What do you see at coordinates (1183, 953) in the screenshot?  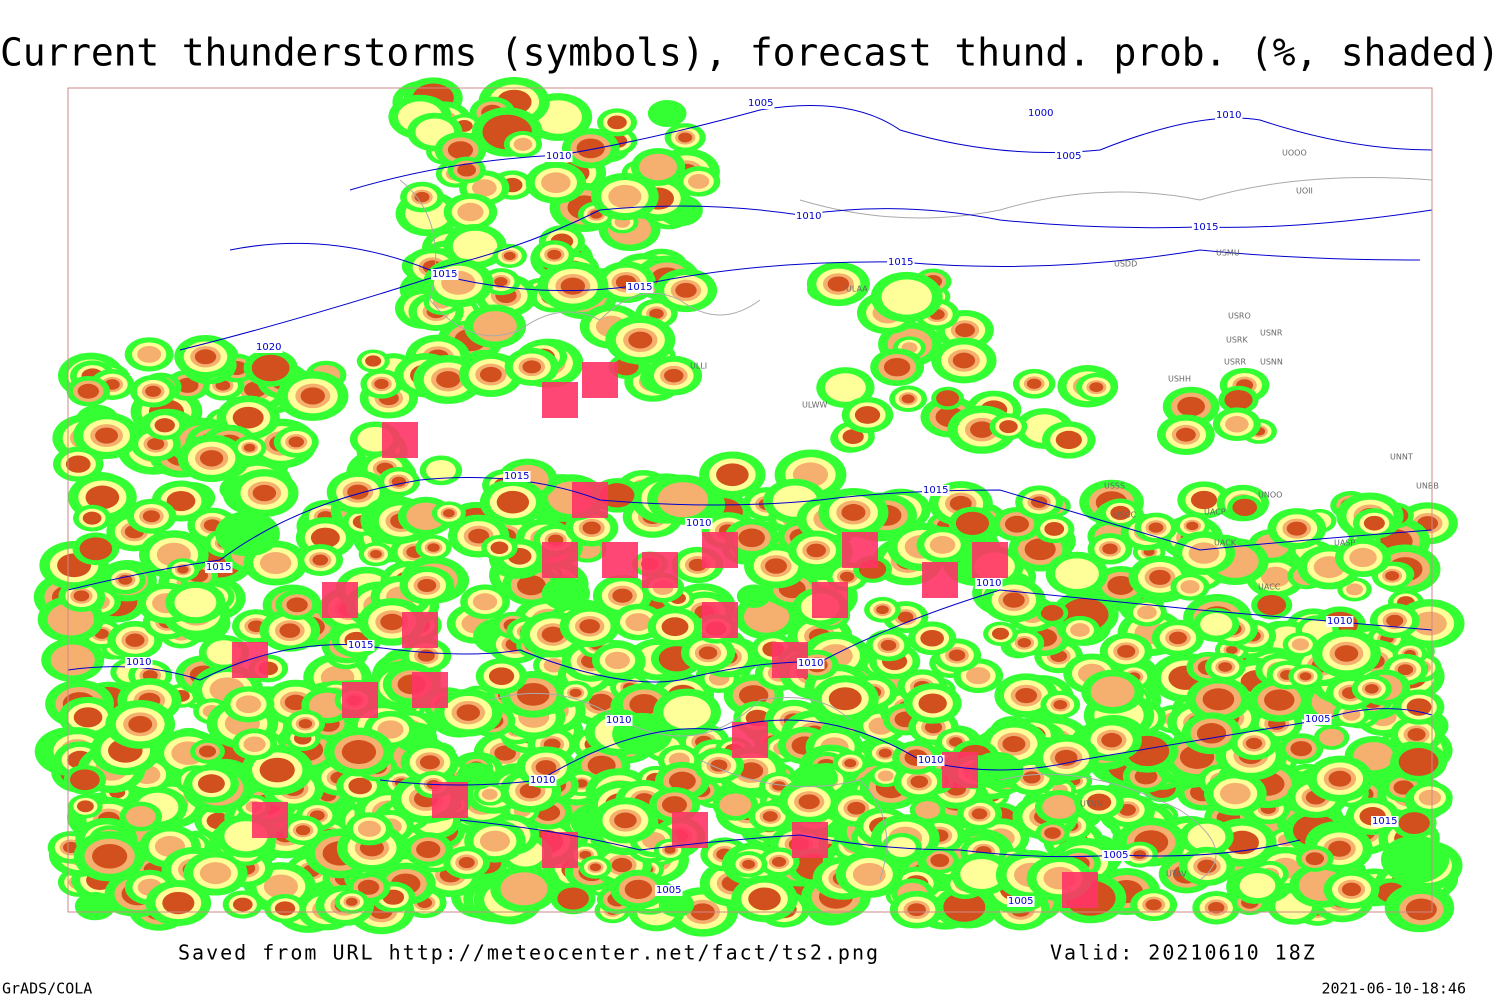 I see `valid-time: Valid: 20210610 18Z` at bounding box center [1183, 953].